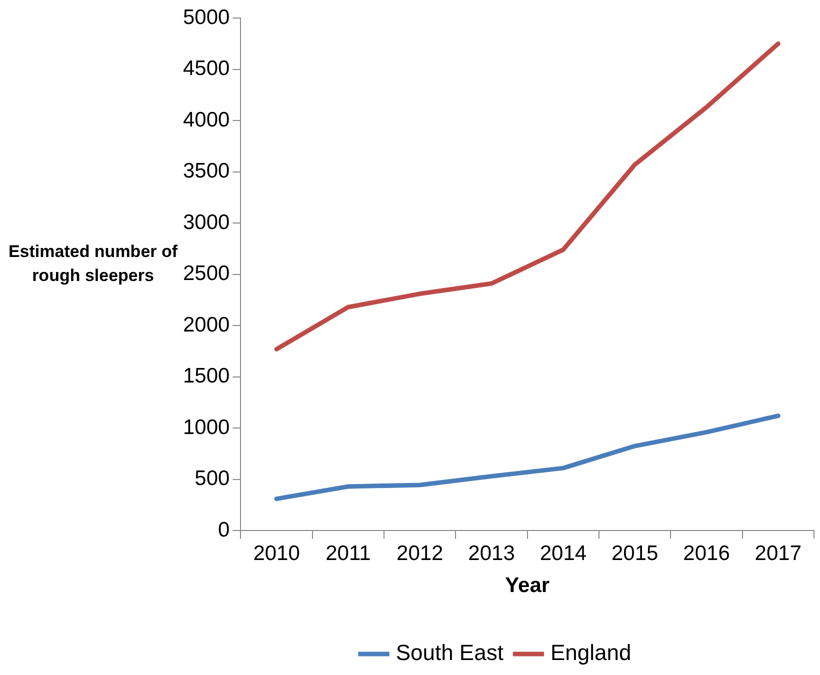  Describe the element at coordinates (206, 222) in the screenshot. I see `y-tick-label: 3000` at that location.